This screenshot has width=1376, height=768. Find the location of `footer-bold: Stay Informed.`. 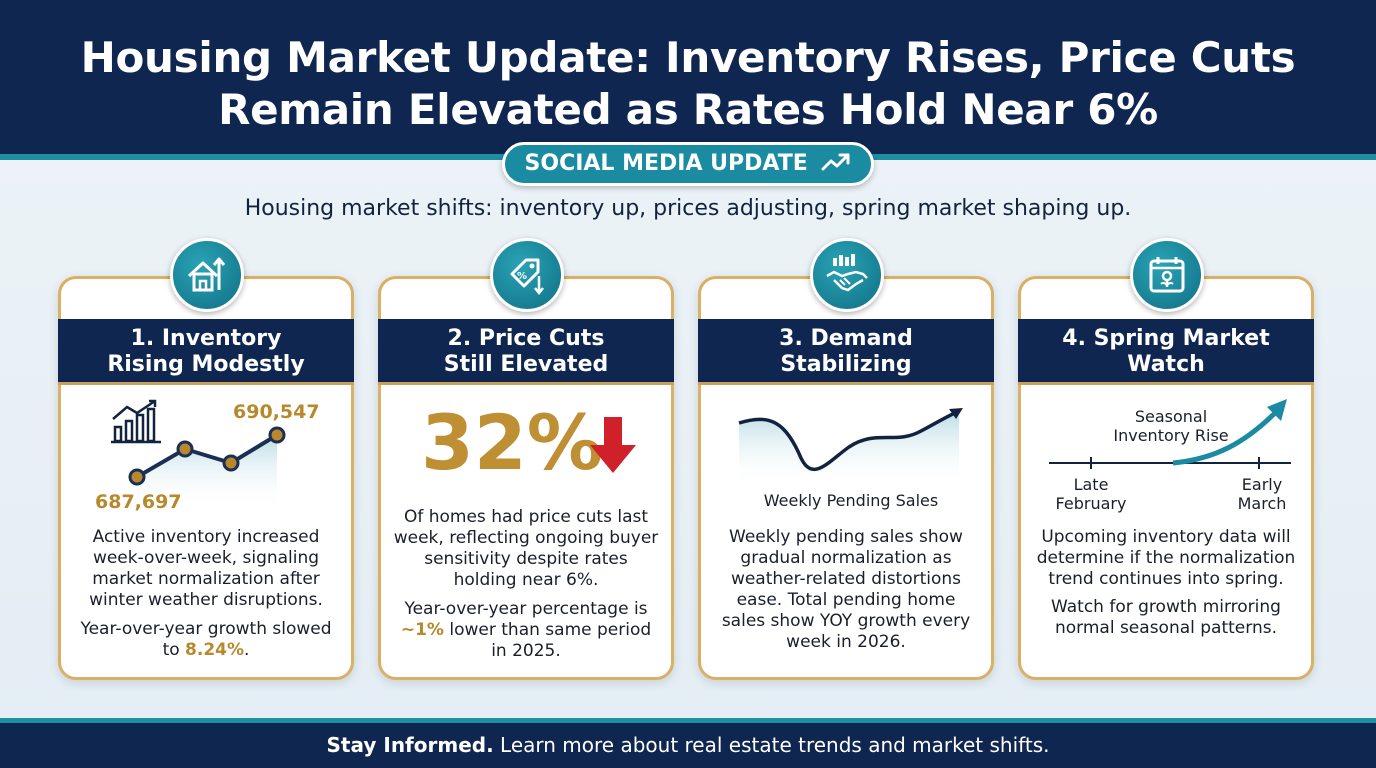

footer-bold: Stay Informed. is located at coordinates (410, 745).